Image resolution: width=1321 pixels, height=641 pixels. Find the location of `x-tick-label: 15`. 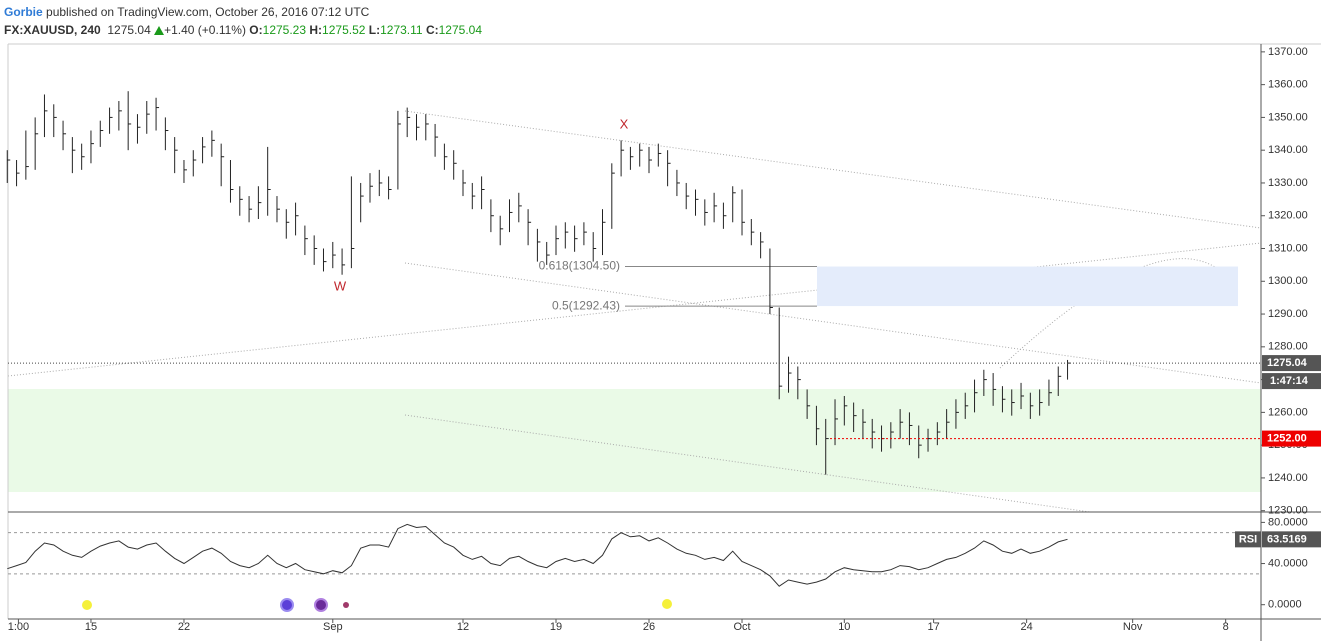

x-tick-label: 15 is located at coordinates (91, 627).